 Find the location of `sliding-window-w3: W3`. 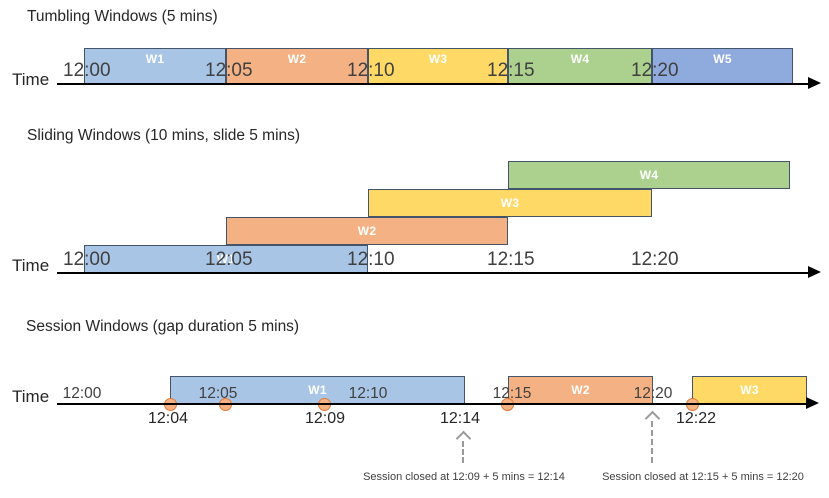

sliding-window-w3: W3 is located at coordinates (510, 203).